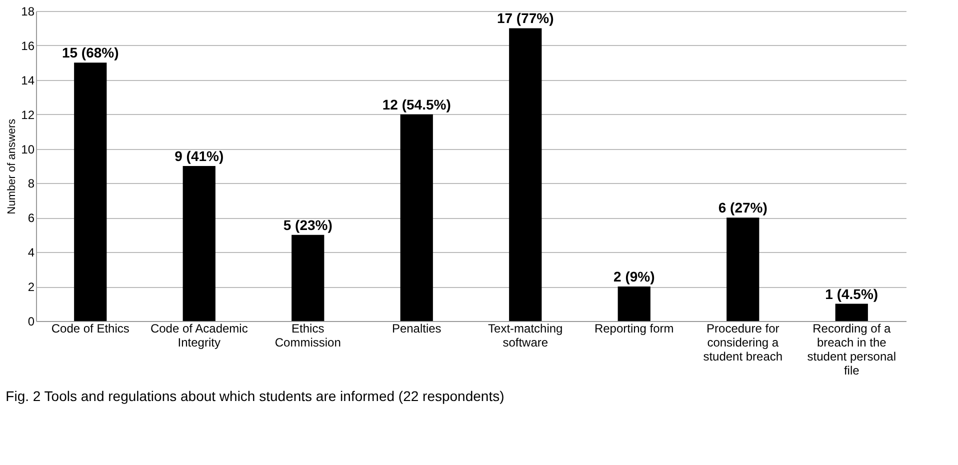  Describe the element at coordinates (525, 18) in the screenshot. I see `data-label: 17 (77%)` at that location.